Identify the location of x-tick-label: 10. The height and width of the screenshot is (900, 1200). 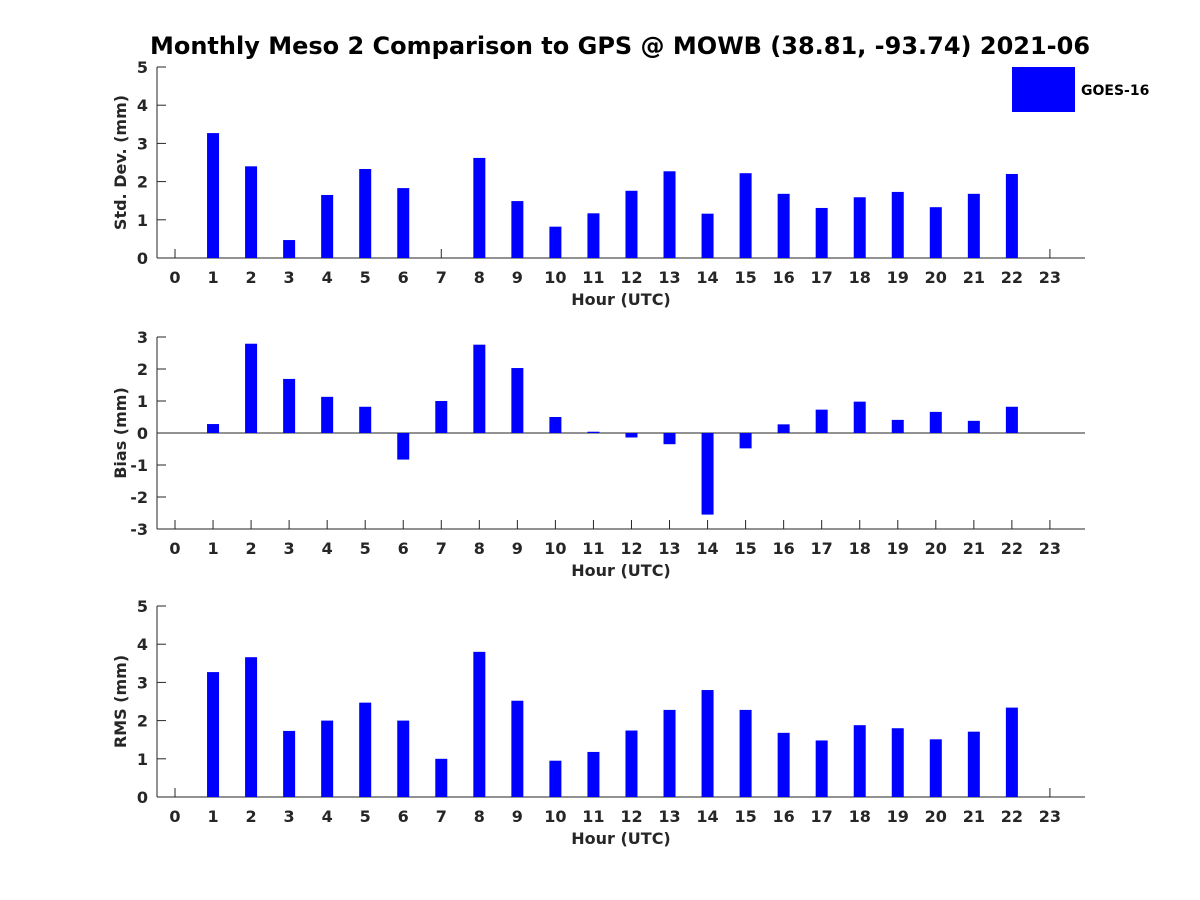
(555, 277).